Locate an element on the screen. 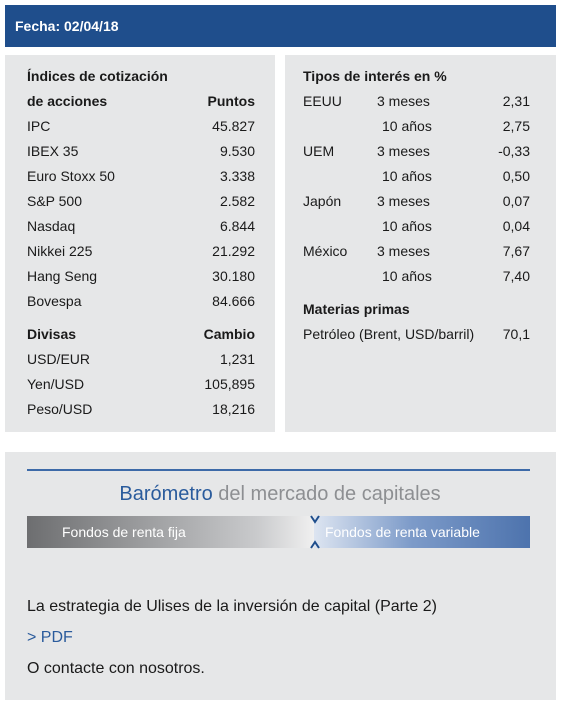 This screenshot has width=561, height=705. currency-value: 105,895 is located at coordinates (229, 384).